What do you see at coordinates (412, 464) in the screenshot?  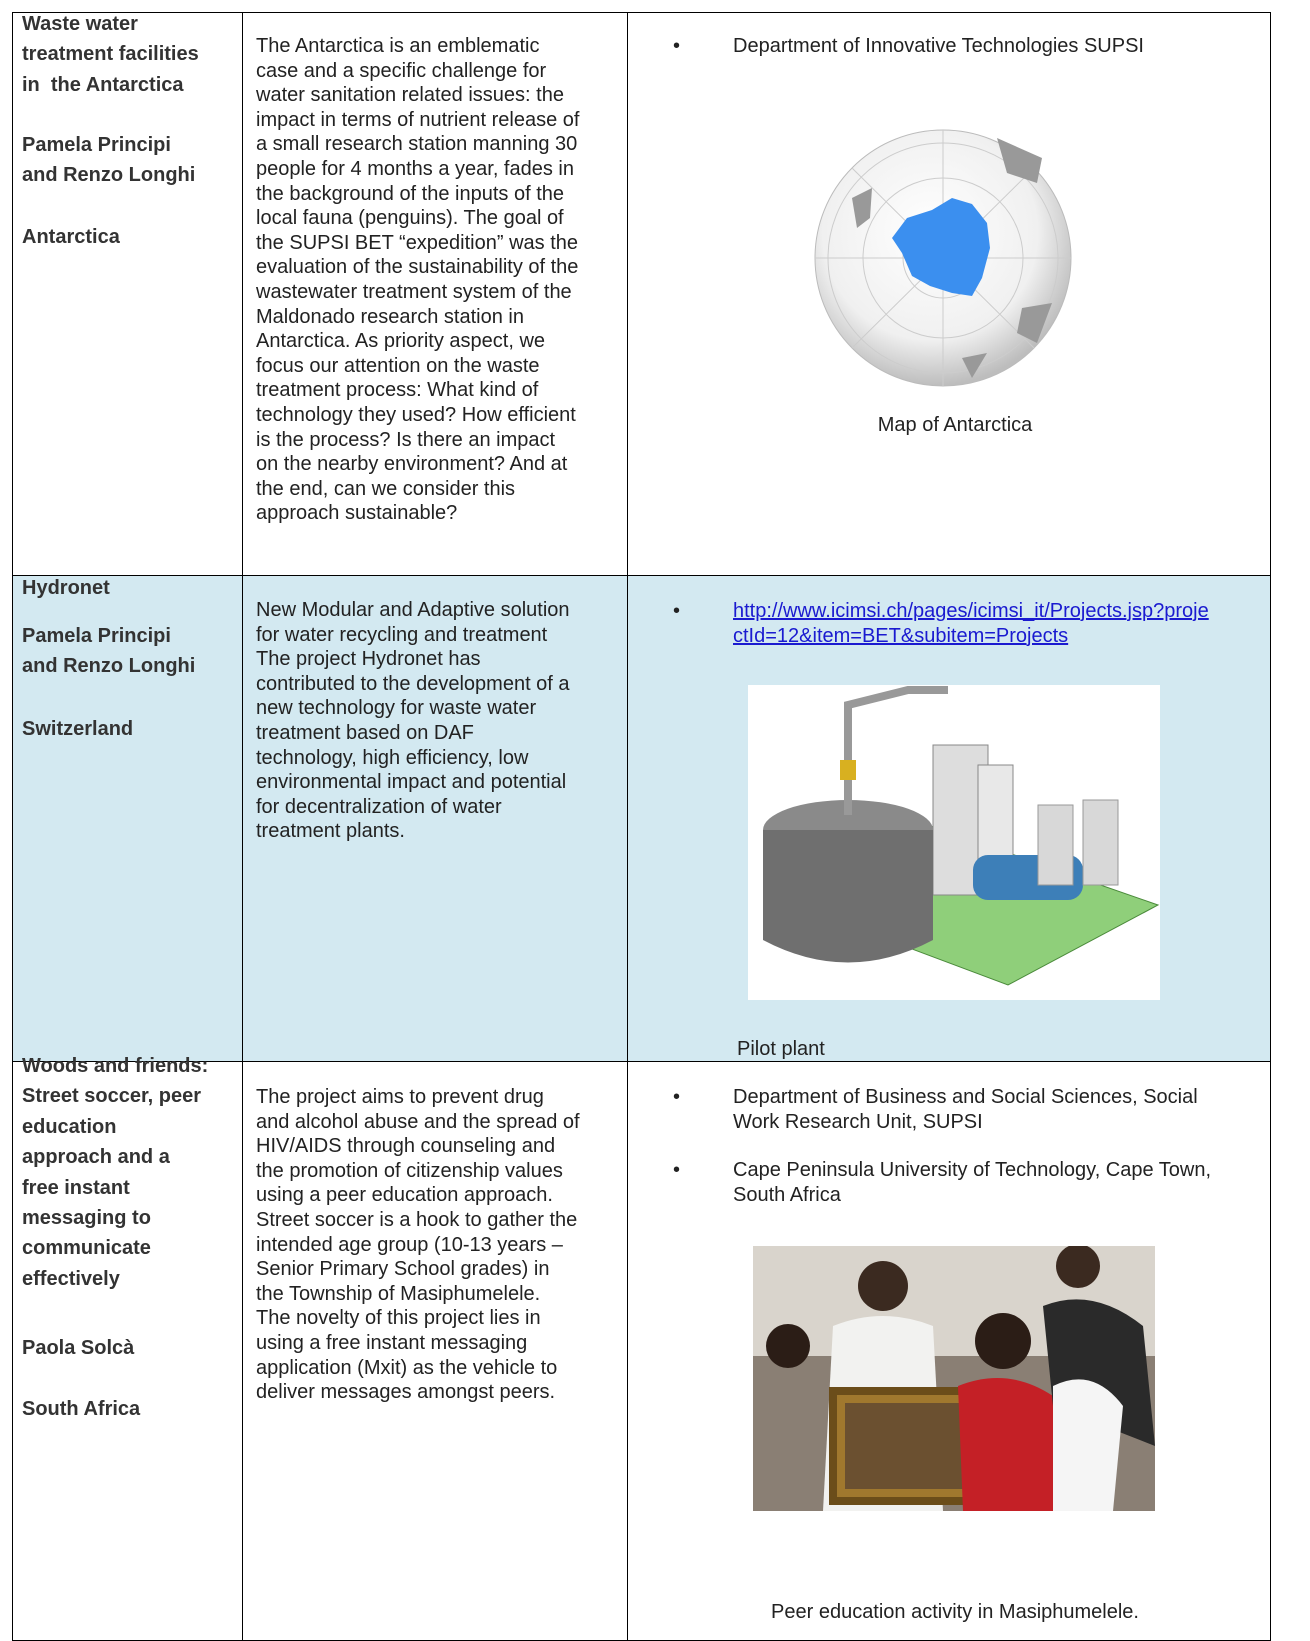 I see `text-line: on the nearby environment? And at` at bounding box center [412, 464].